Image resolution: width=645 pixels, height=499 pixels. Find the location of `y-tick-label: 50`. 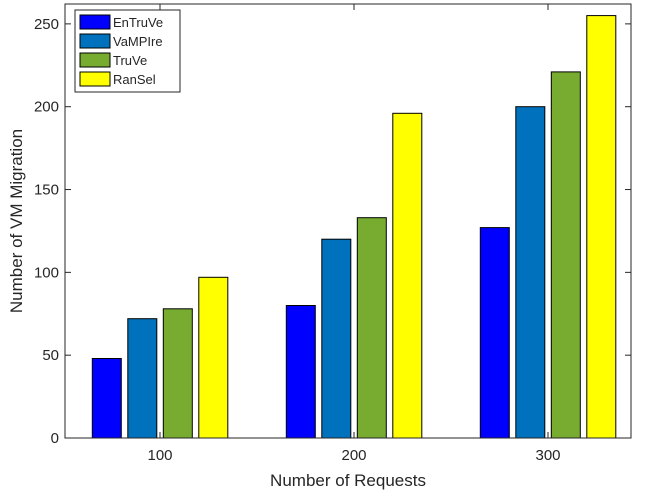

y-tick-label: 50 is located at coordinates (50, 355).